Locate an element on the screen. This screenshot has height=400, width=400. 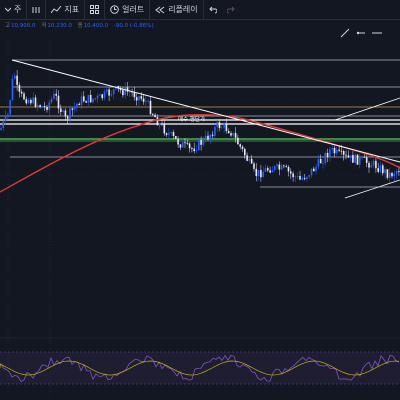
interval-label: 주 is located at coordinates (18, 9).